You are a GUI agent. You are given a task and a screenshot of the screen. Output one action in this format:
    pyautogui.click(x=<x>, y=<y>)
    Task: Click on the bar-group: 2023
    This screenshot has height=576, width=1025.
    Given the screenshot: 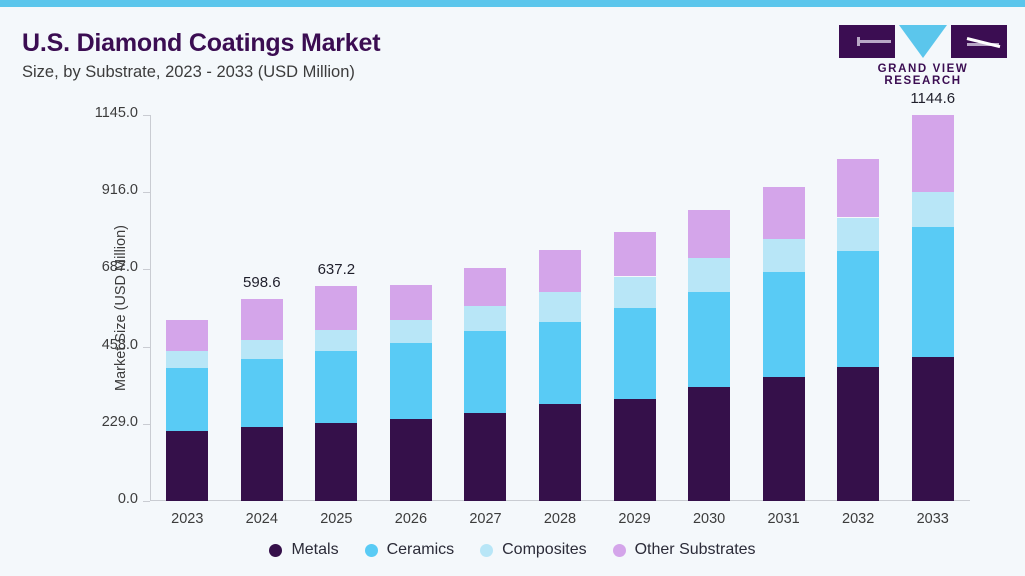 What is the action you would take?
    pyautogui.click(x=187, y=321)
    